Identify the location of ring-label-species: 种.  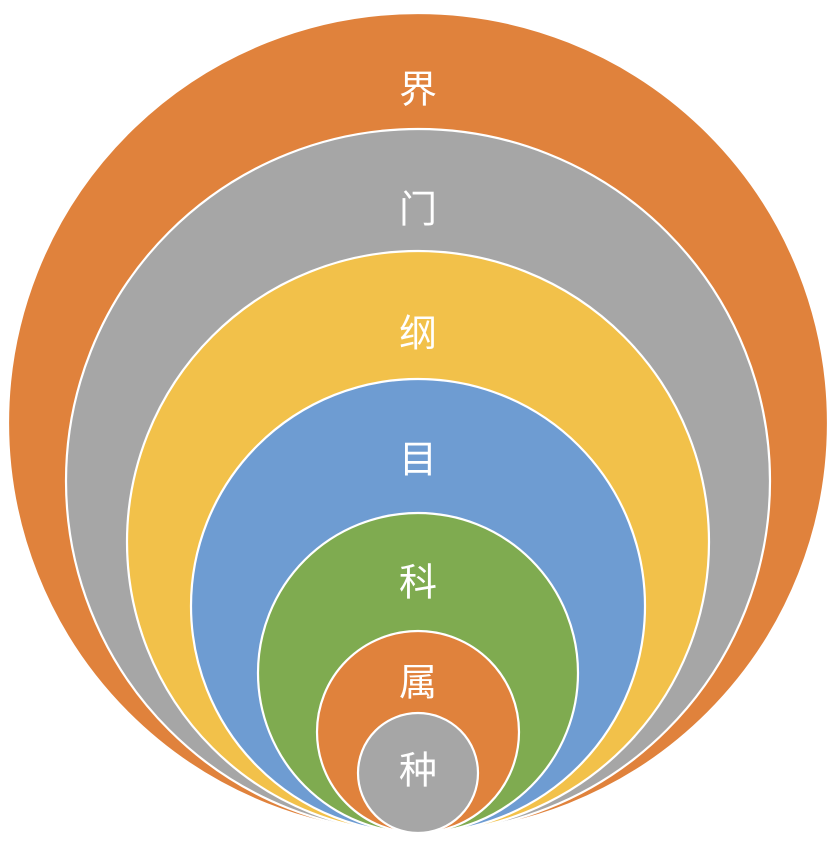
(418, 771).